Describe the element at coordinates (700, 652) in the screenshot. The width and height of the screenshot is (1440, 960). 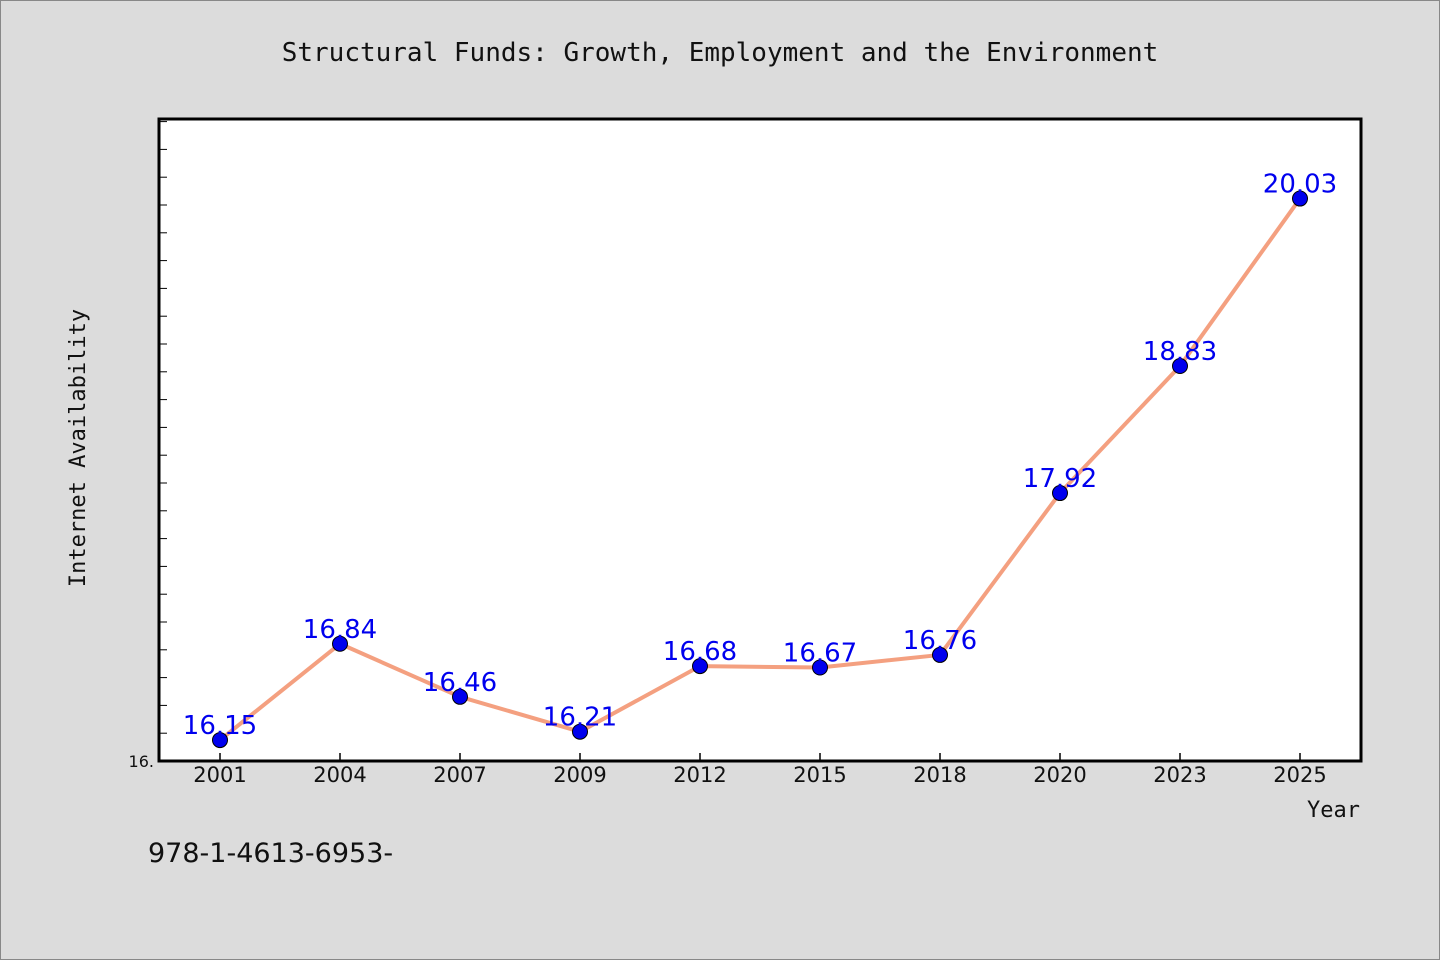
I see `data-label: 16.68` at that location.